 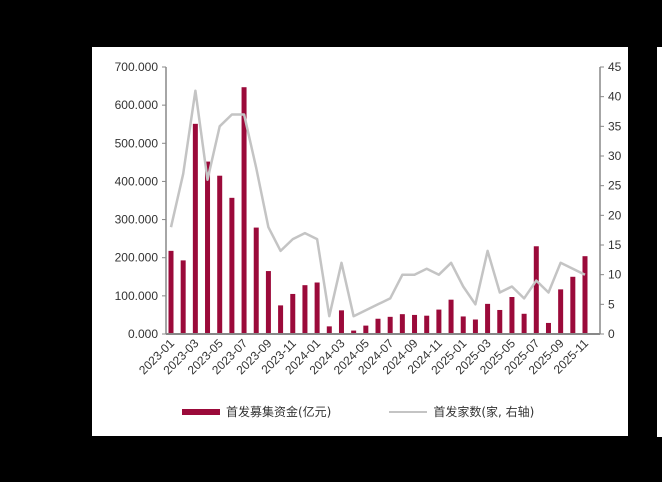 What do you see at coordinates (615, 215) in the screenshot?
I see `right-tick-label: 20` at bounding box center [615, 215].